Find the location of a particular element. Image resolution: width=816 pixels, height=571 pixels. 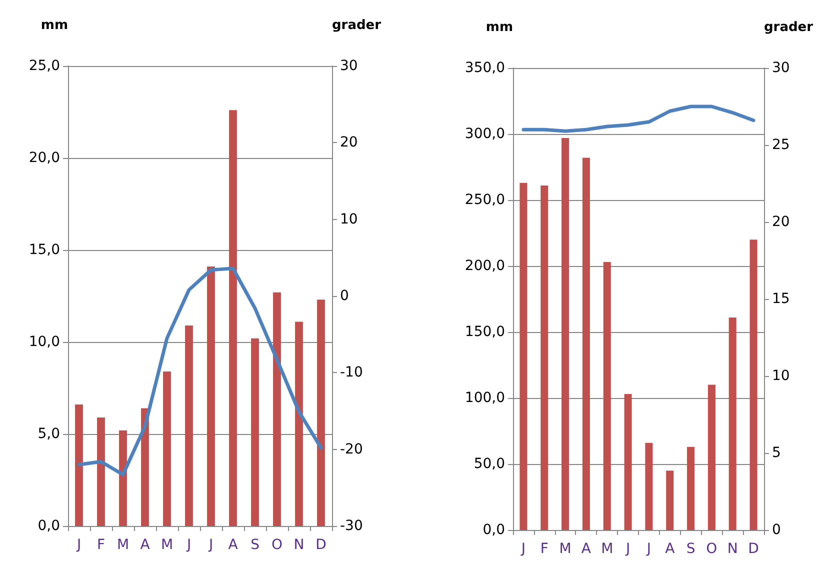

y-tick-label: 20,0 is located at coordinates (44, 158).